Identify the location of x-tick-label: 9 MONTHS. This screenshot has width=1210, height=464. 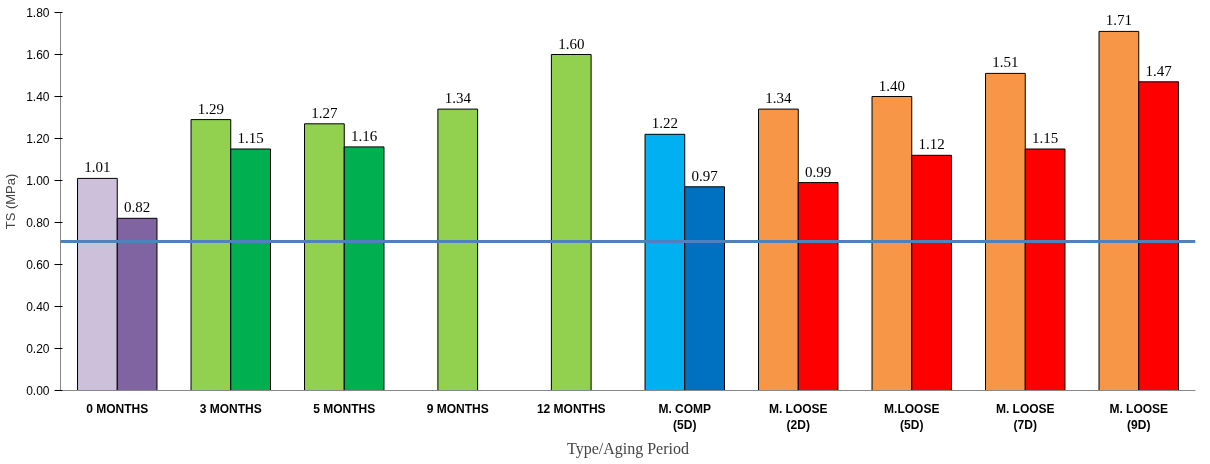
(457, 408).